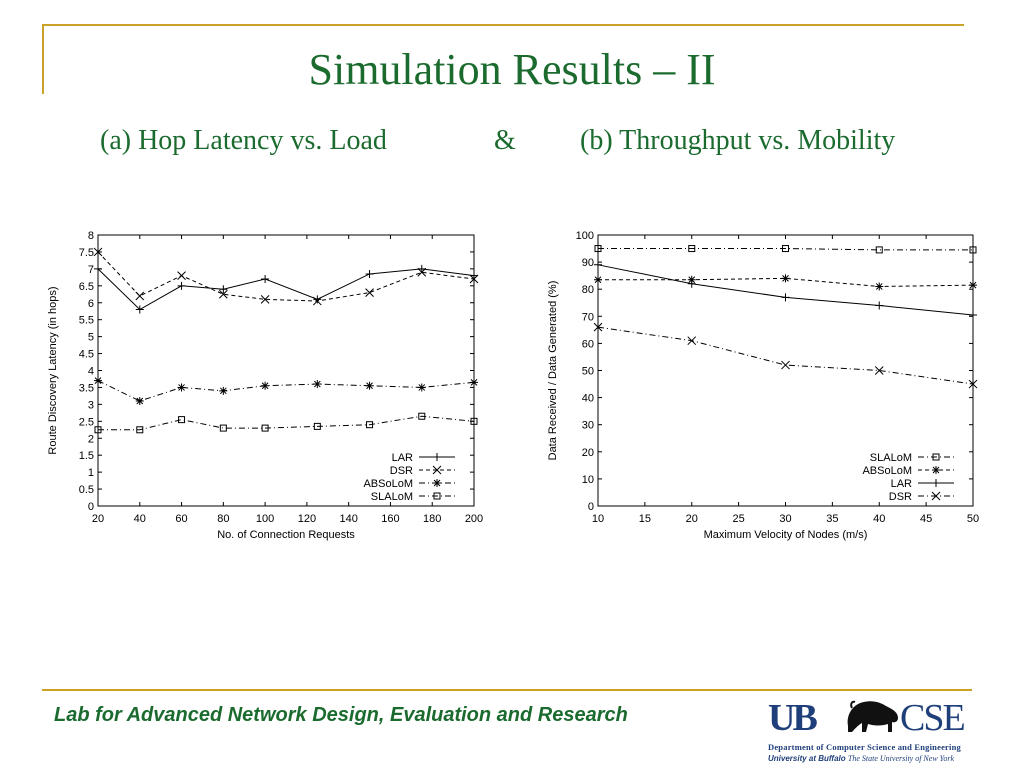 Image resolution: width=1024 pixels, height=768 pixels. What do you see at coordinates (926, 519) in the screenshot?
I see `x-tick-label: 45` at bounding box center [926, 519].